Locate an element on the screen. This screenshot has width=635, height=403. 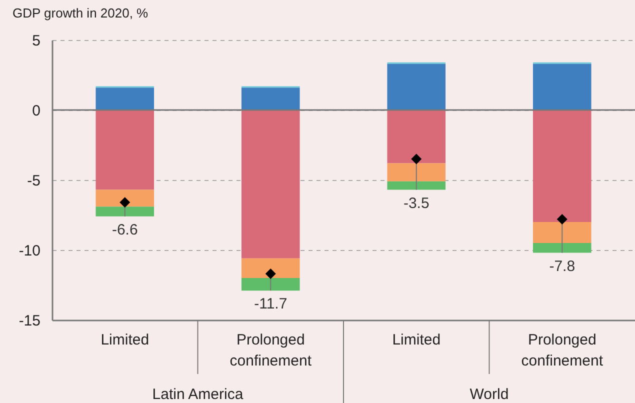
y-tick-label: -15 is located at coordinates (29, 321).